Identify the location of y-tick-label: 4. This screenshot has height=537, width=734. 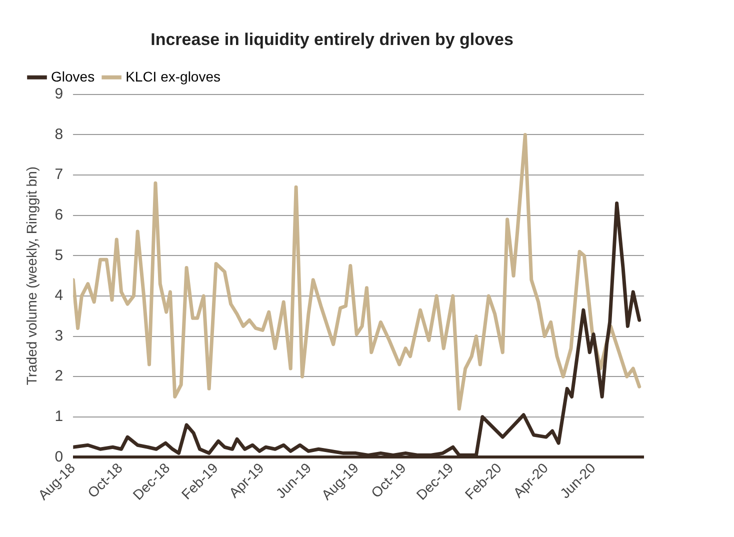
(59, 295).